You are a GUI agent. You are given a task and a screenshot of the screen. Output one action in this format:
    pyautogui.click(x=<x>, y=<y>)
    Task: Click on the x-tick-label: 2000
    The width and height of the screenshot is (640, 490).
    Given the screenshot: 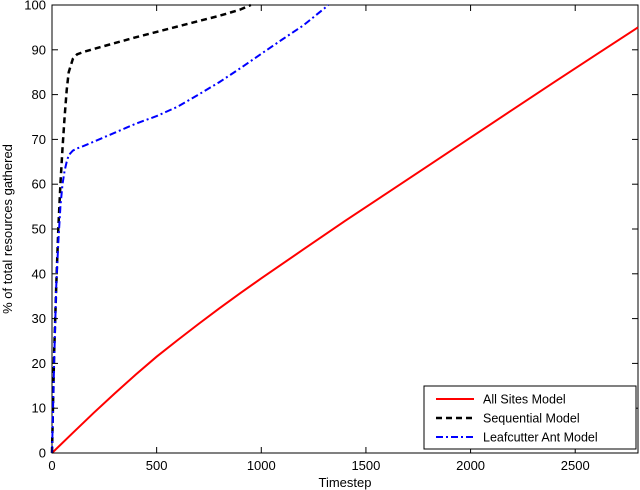 What is the action you would take?
    pyautogui.click(x=470, y=465)
    